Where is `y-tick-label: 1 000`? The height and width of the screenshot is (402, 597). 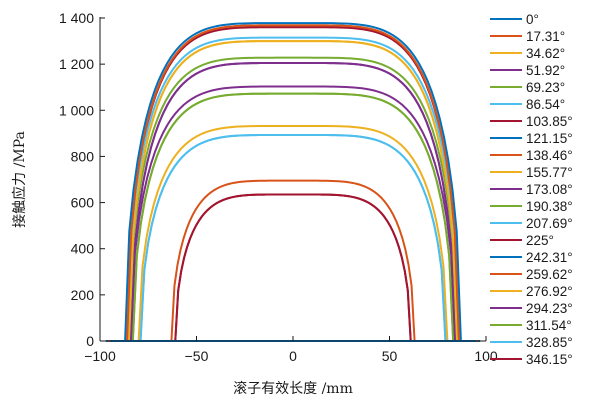
y-tick-label: 1 000 is located at coordinates (76, 110).